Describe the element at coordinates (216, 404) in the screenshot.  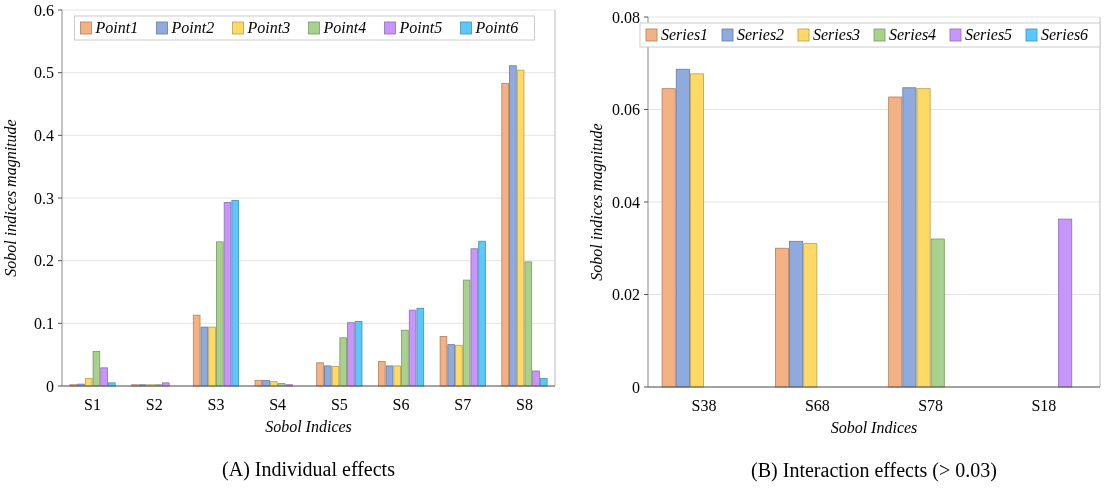
I see `x-tick-label: S3` at that location.